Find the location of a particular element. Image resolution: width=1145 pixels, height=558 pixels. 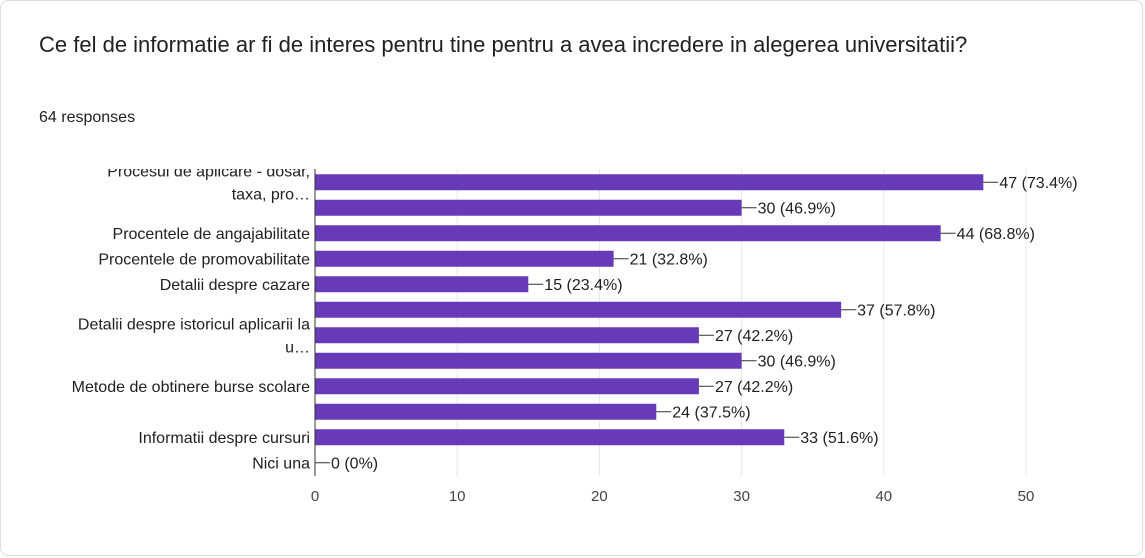

data-label: 24 (37.5%) is located at coordinates (711, 412).